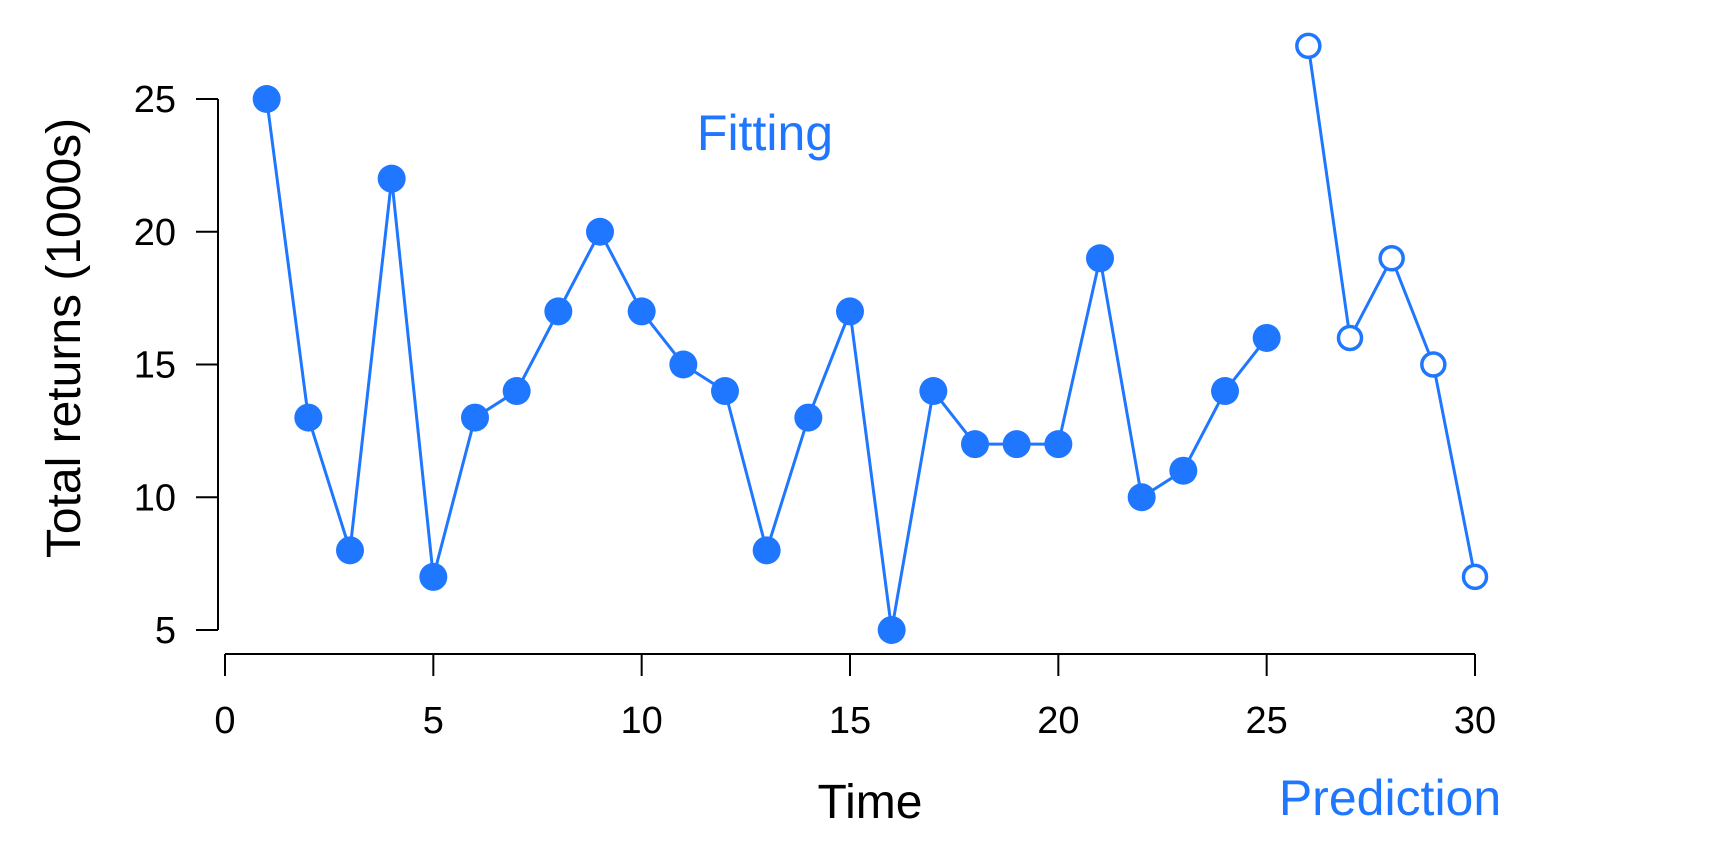 The height and width of the screenshot is (864, 1728). I want to click on y-tick-label: 5, so click(165, 631).